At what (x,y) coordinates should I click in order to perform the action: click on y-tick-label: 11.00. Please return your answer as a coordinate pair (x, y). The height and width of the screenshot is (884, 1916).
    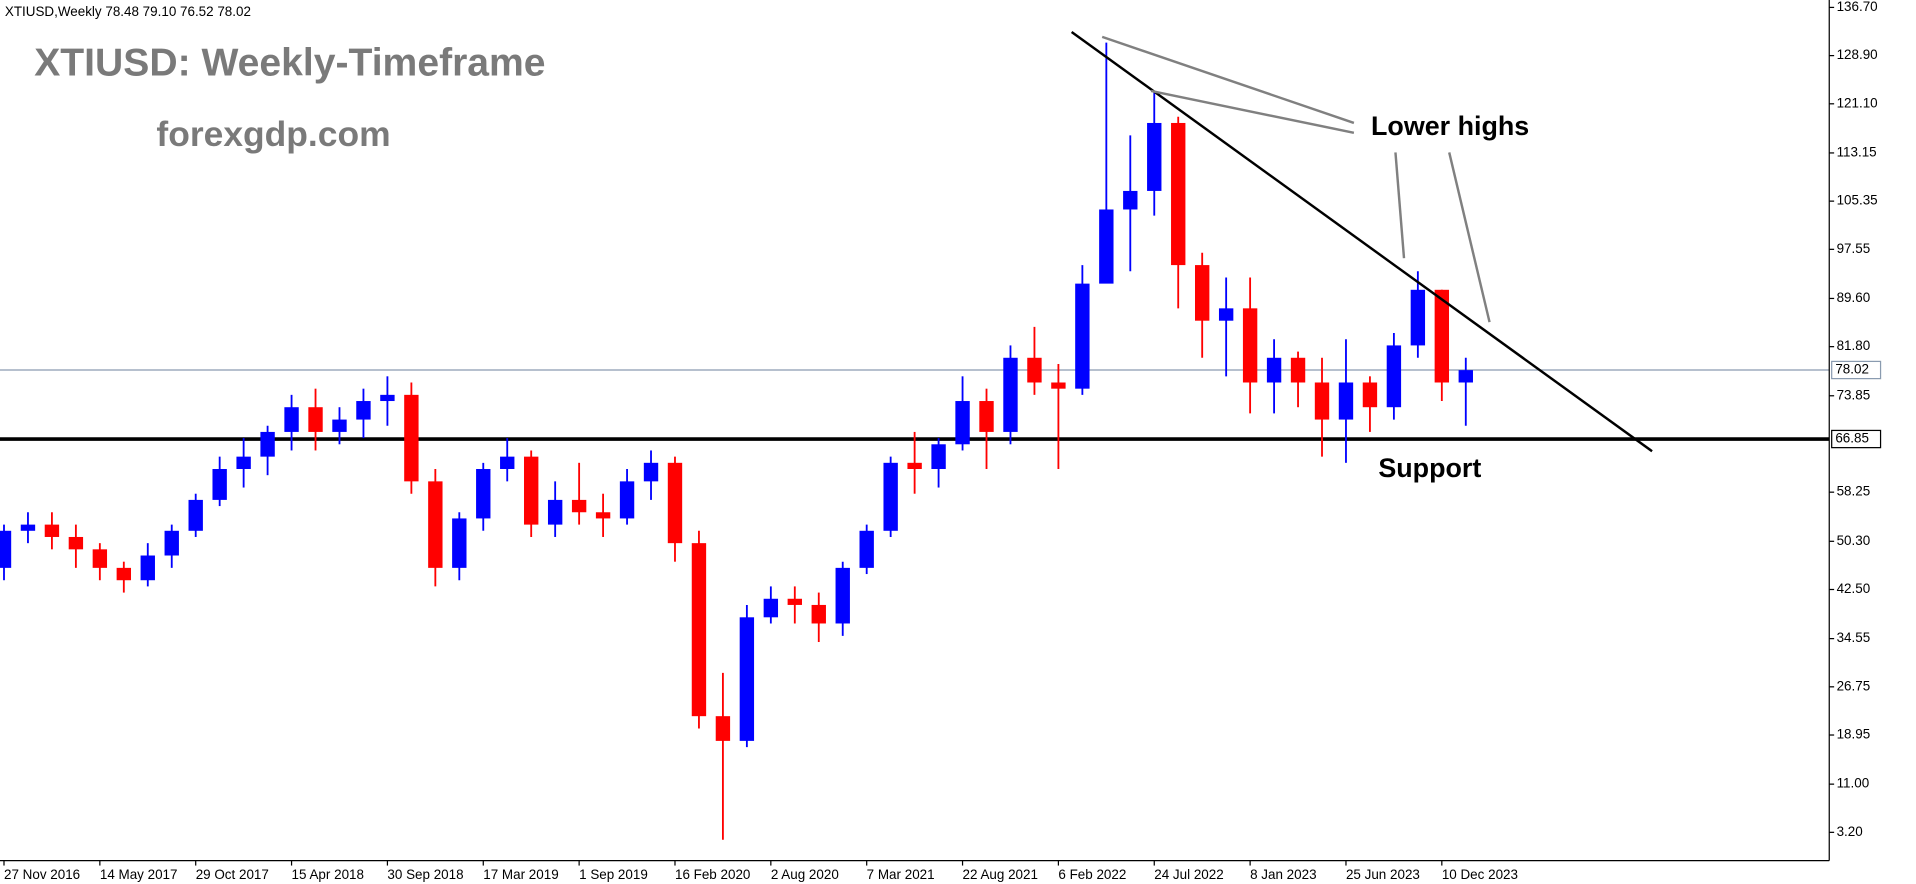
    Looking at the image, I should click on (1853, 783).